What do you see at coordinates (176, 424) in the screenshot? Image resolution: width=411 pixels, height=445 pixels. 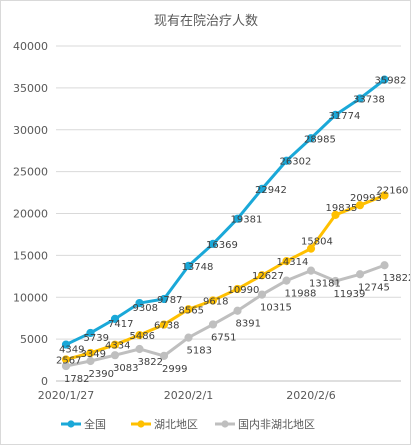 I see `legend-label: 湖北地区` at bounding box center [176, 424].